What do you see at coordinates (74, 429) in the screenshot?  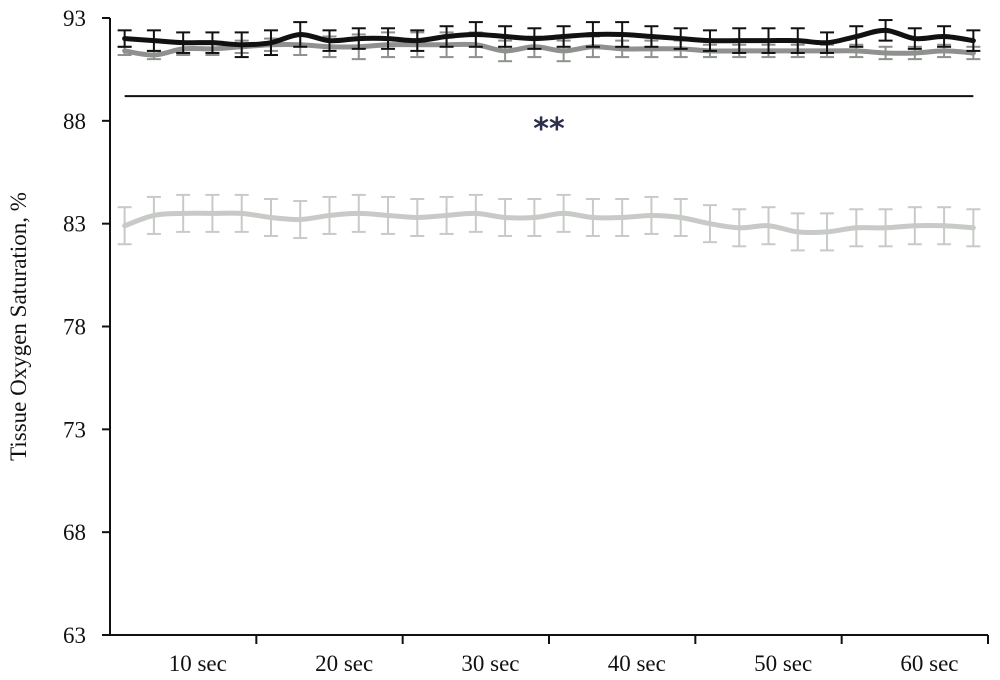 I see `y-tick-label: 73` at bounding box center [74, 429].